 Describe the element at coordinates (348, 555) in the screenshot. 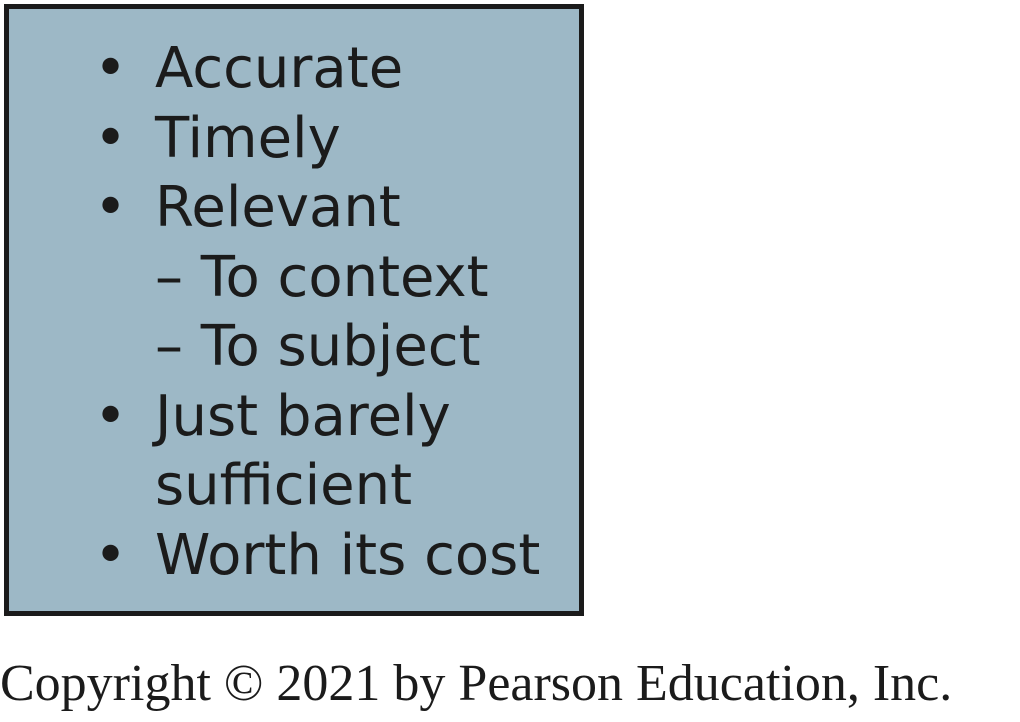

I see `list-item-label: Worth its cost` at that location.